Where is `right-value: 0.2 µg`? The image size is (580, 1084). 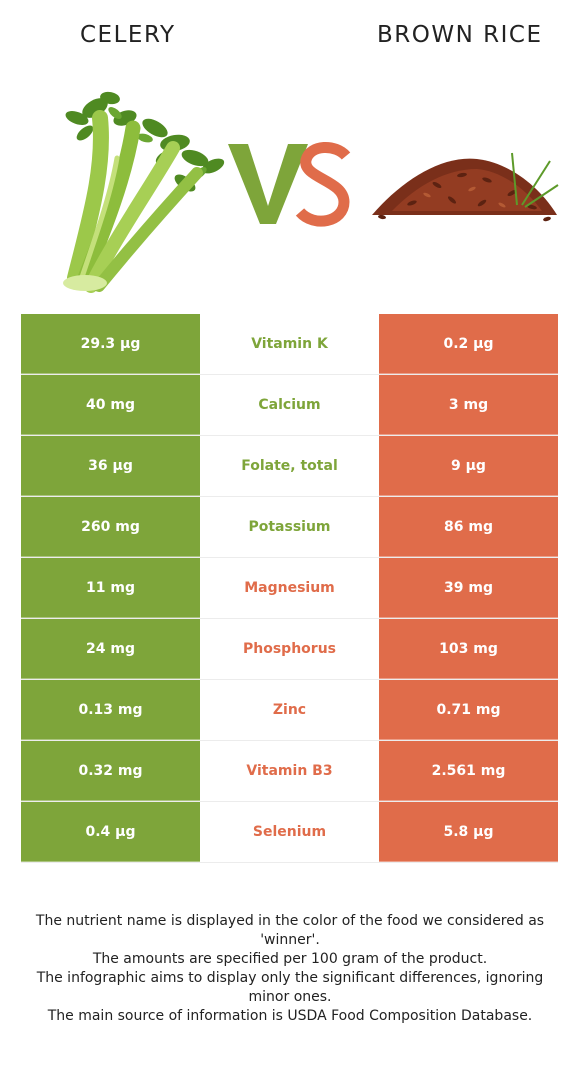 right-value: 0.2 µg is located at coordinates (468, 344).